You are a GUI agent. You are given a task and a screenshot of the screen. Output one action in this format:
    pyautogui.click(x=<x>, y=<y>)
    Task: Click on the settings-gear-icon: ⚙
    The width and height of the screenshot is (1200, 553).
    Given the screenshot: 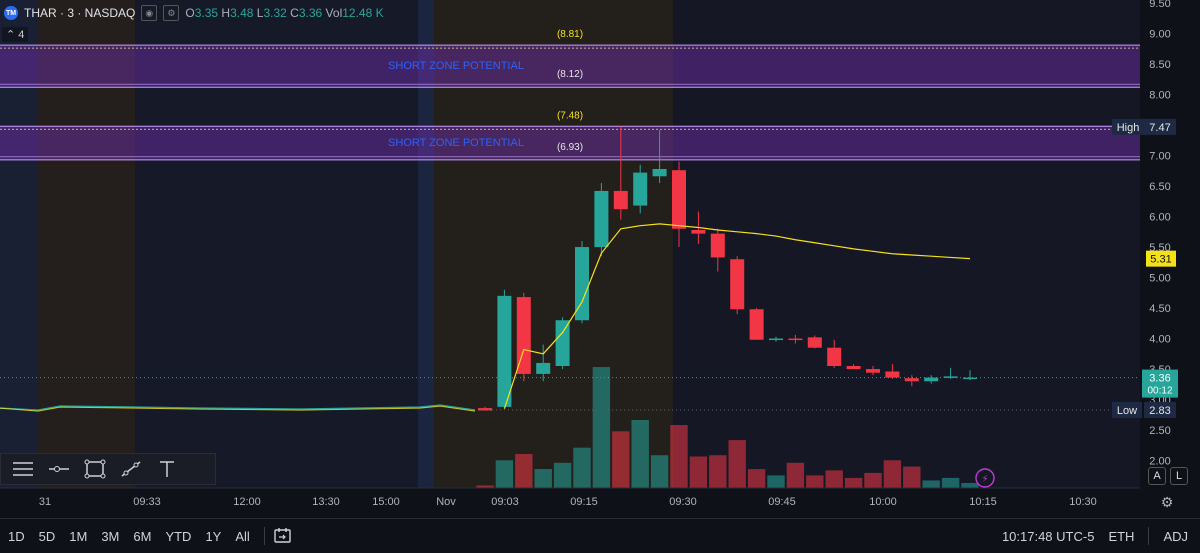 What is the action you would take?
    pyautogui.click(x=171, y=13)
    